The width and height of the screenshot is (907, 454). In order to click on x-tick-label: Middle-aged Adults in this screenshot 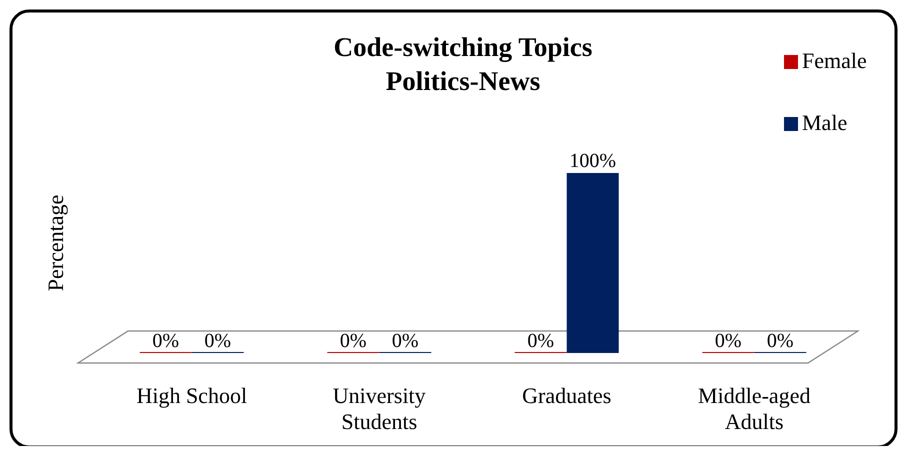, I will do `click(754, 408)`.